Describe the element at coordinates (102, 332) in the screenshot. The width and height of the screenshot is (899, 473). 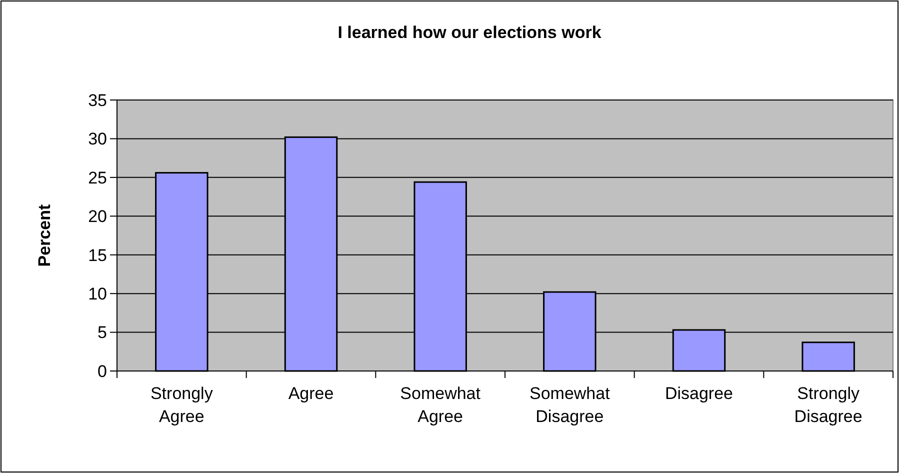
I see `y-tick-label: 5` at that location.